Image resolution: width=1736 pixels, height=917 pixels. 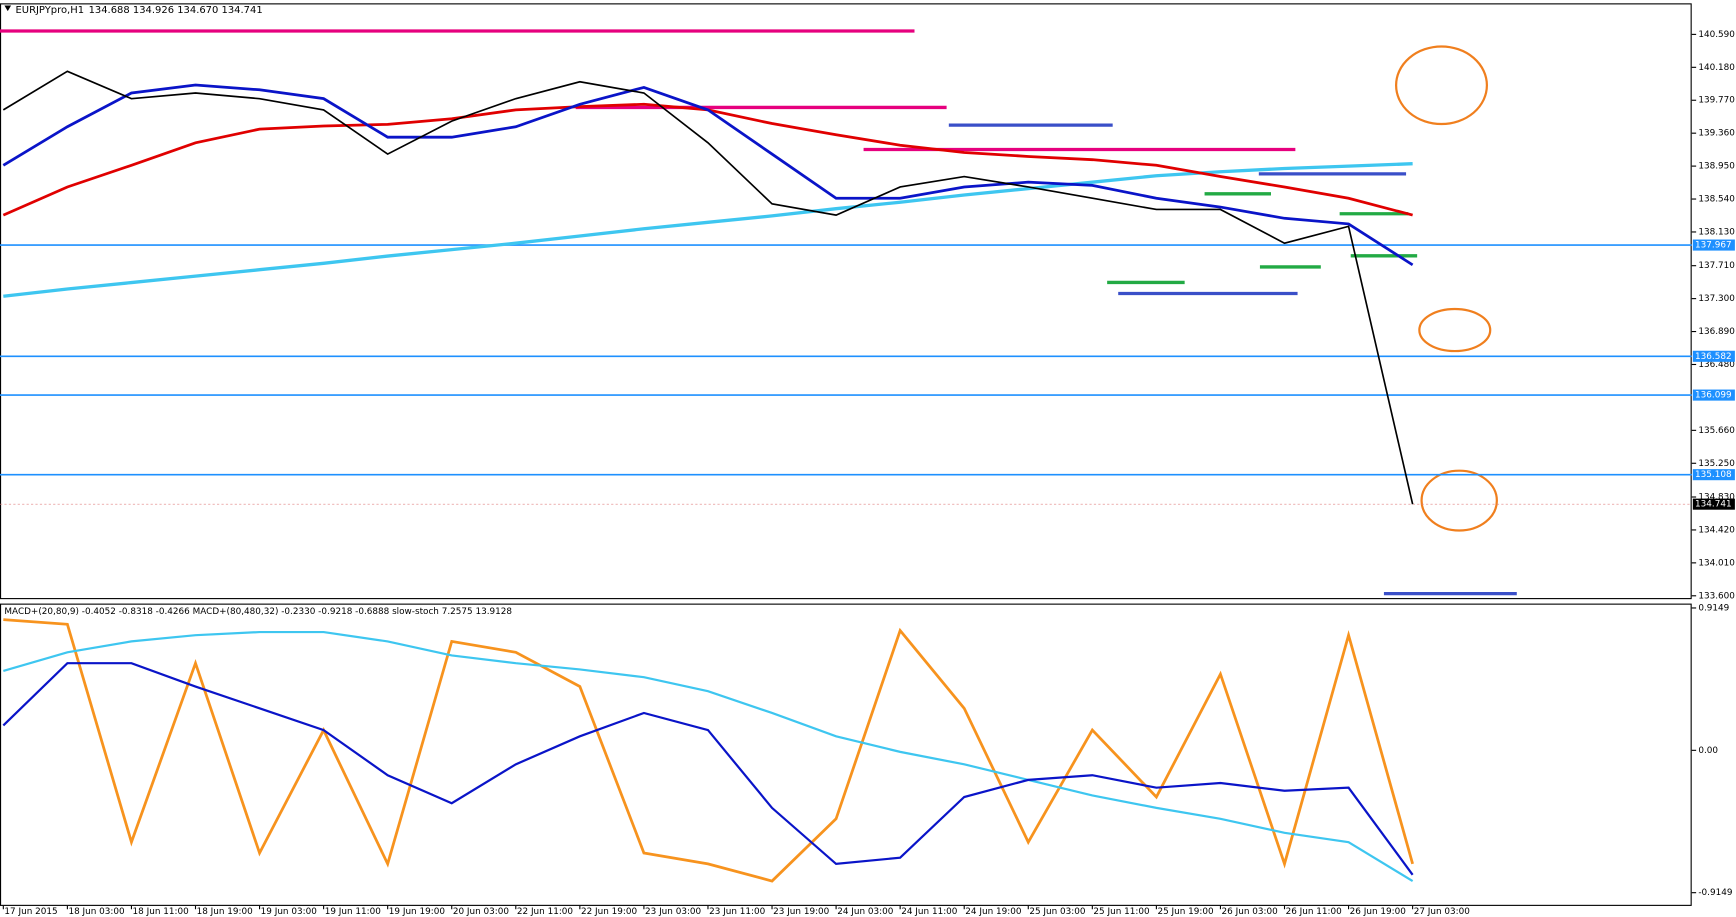 I want to click on x-tick-label: 24 Jun 03:00, so click(x=865, y=912).